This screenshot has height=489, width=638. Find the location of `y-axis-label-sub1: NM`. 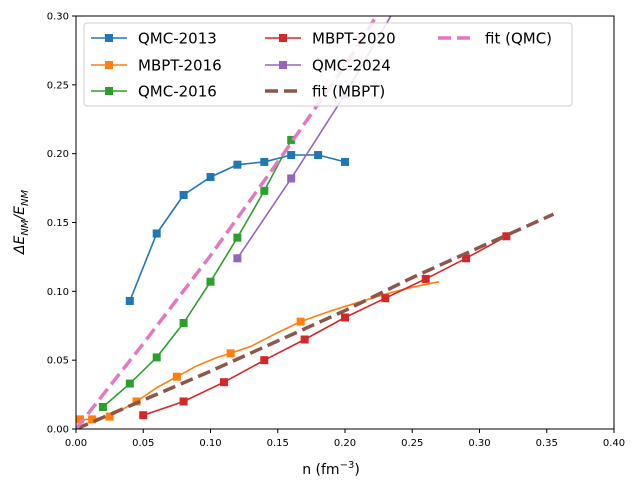

y-axis-label-sub1: NM is located at coordinates (25, 227).